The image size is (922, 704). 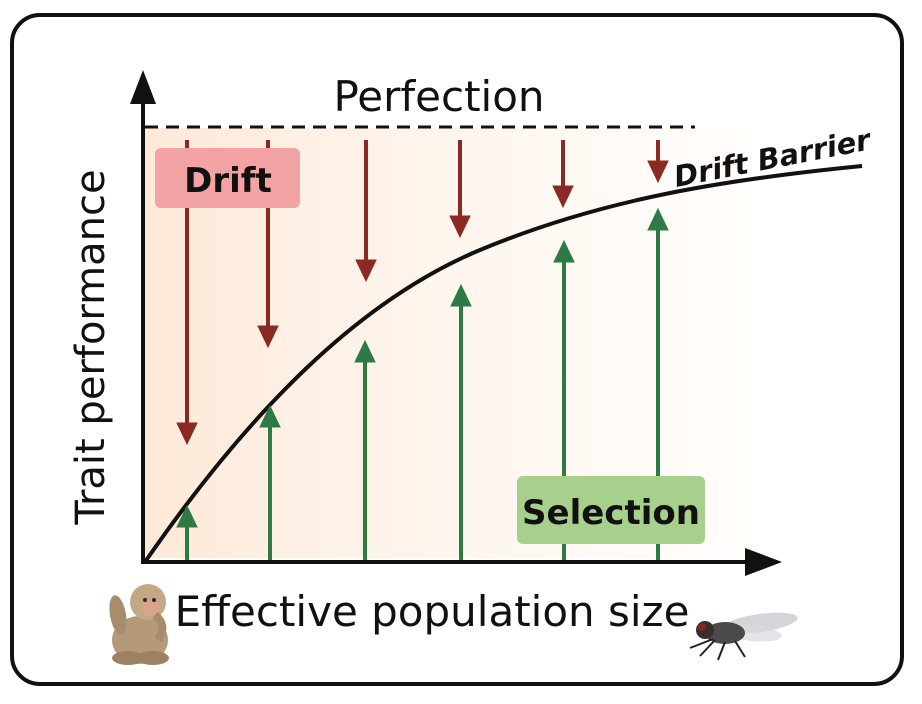 I want to click on x-axis-label: Effective population size, so click(x=432, y=611).